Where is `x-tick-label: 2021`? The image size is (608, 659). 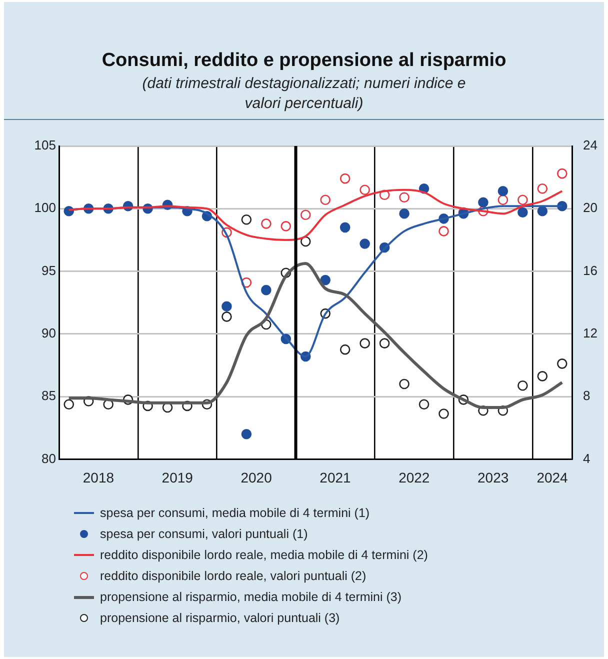 x-tick-label: 2021 is located at coordinates (336, 477).